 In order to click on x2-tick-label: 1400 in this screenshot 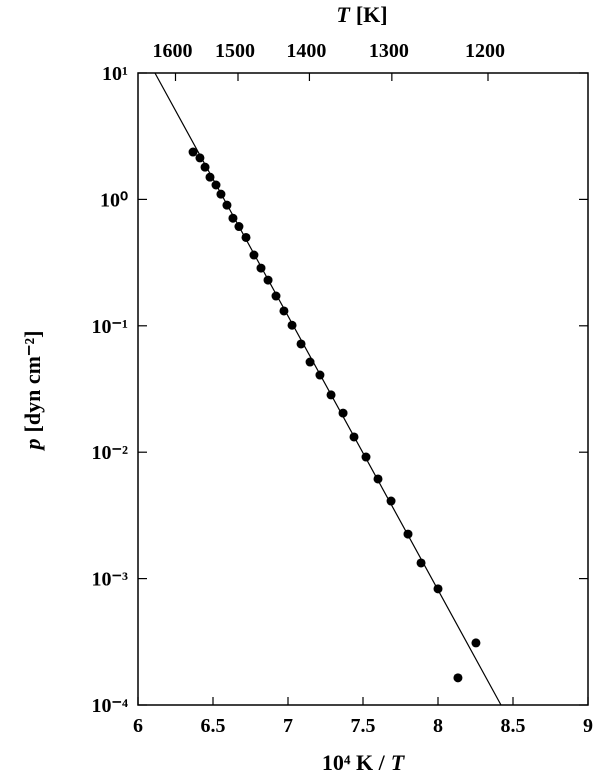, I will do `click(306, 51)`.